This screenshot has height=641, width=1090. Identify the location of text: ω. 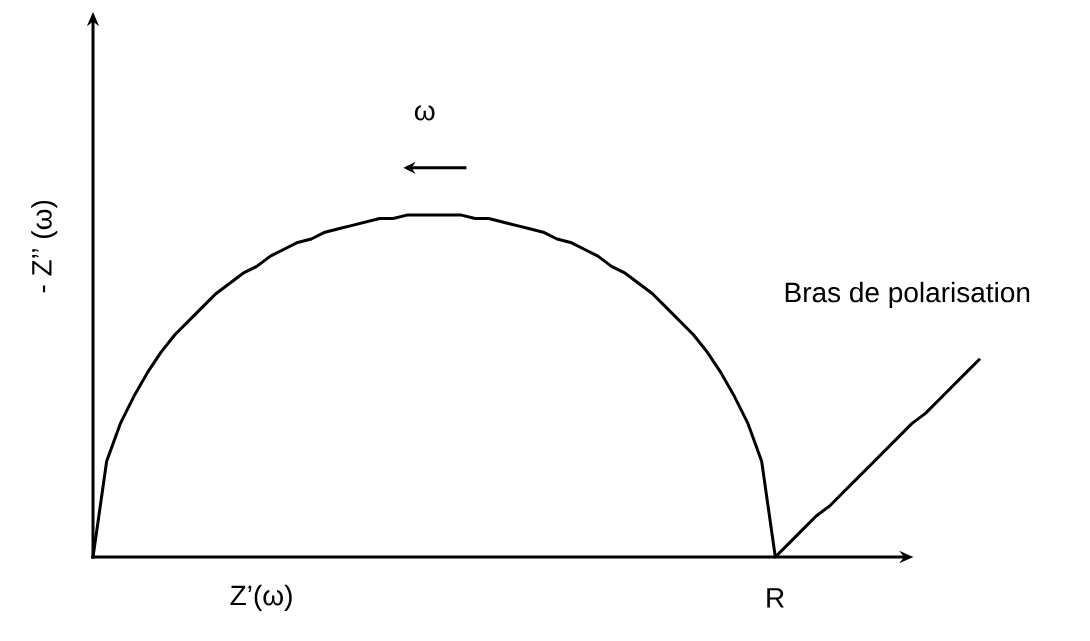
(424, 113).